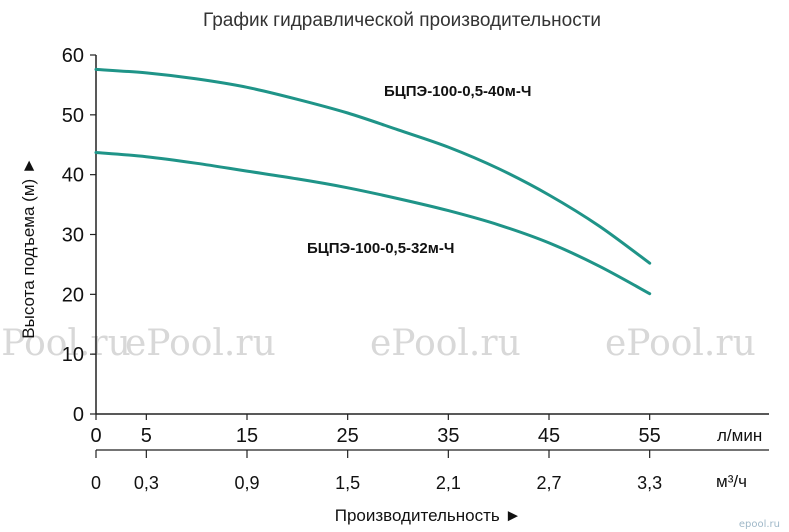 This screenshot has width=789, height=532. I want to click on x-tick-label-secondary: 2,1, so click(448, 483).